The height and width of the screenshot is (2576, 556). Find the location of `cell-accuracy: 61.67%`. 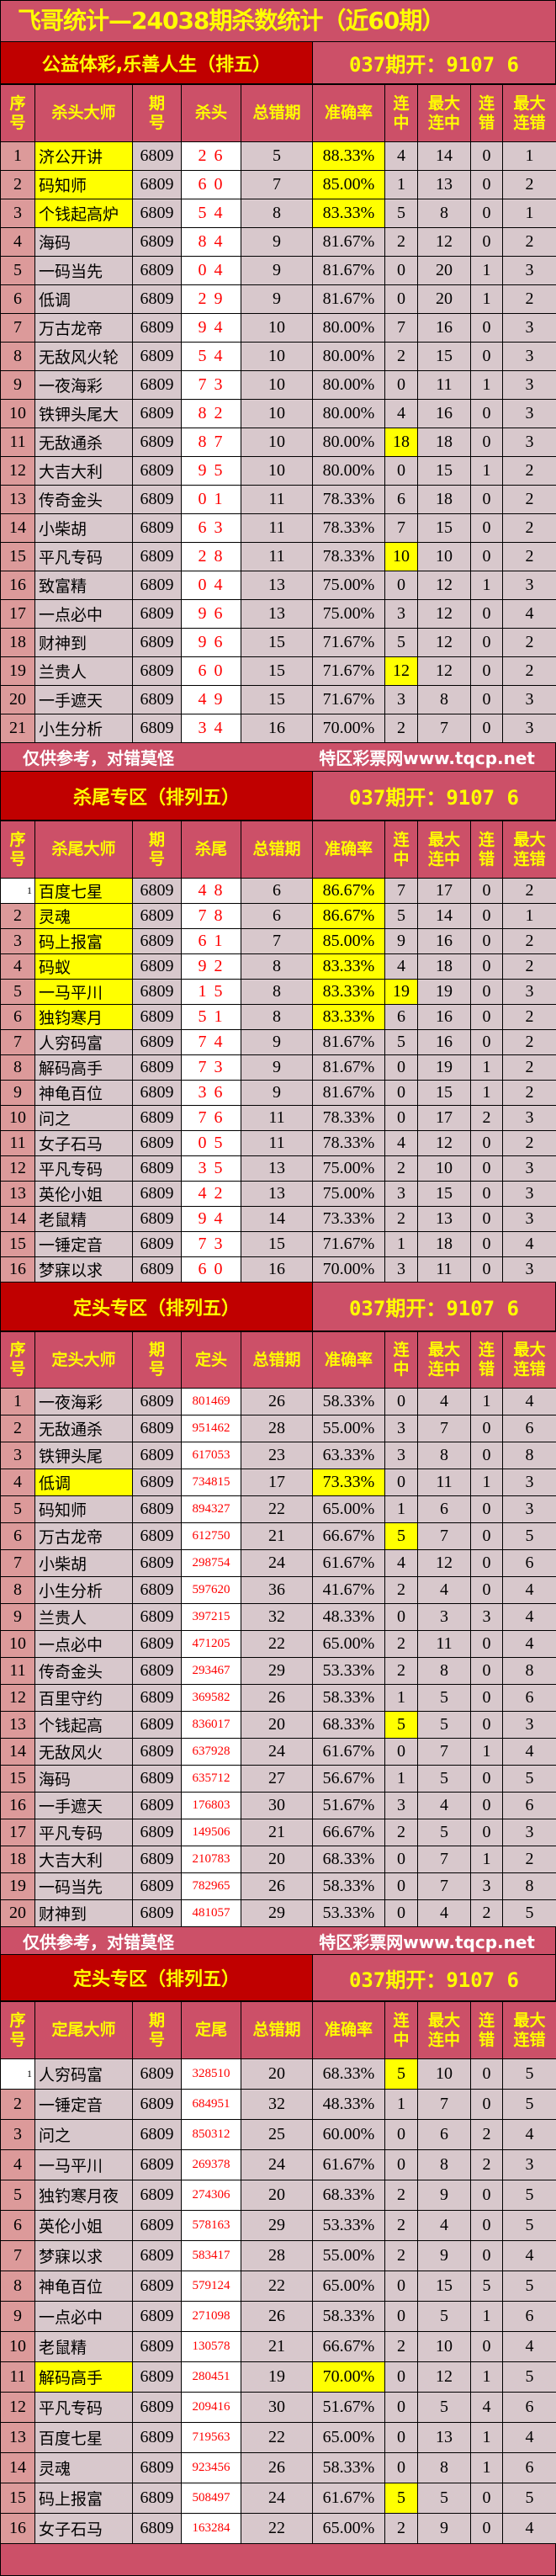

cell-accuracy: 61.67% is located at coordinates (349, 1752).